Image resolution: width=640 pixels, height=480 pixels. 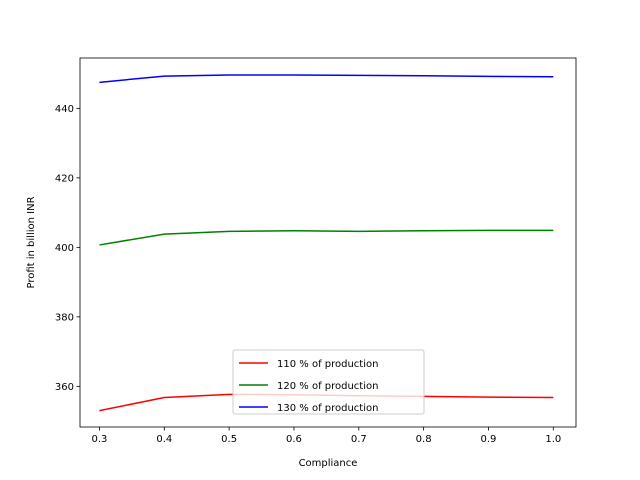 I want to click on legend-label: 130 % of production, so click(x=327, y=408).